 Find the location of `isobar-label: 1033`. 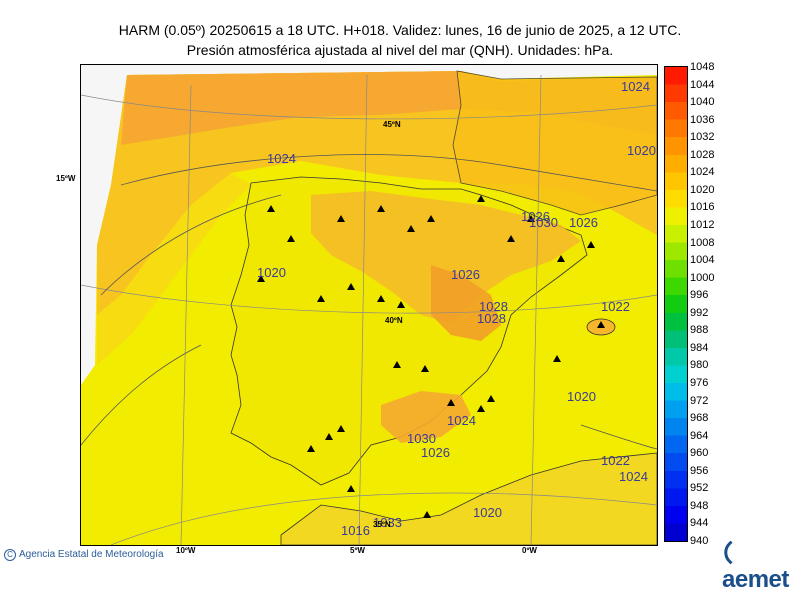

isobar-label: 1033 is located at coordinates (387, 522).